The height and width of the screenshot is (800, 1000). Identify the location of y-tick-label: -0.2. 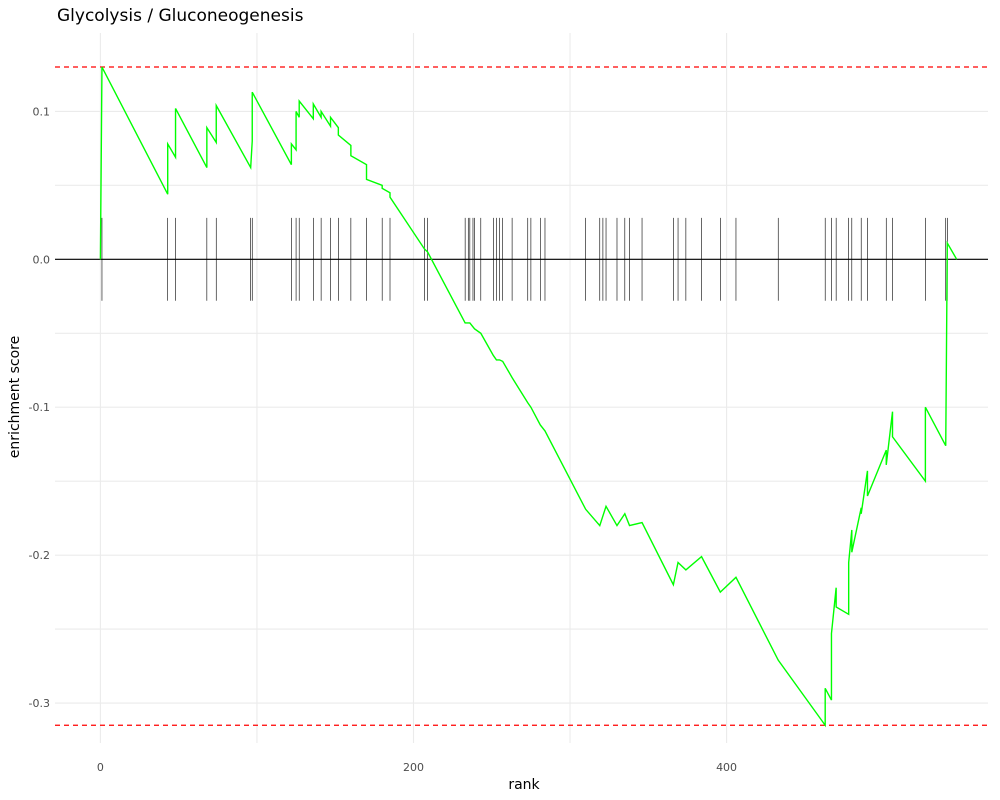
(39, 555).